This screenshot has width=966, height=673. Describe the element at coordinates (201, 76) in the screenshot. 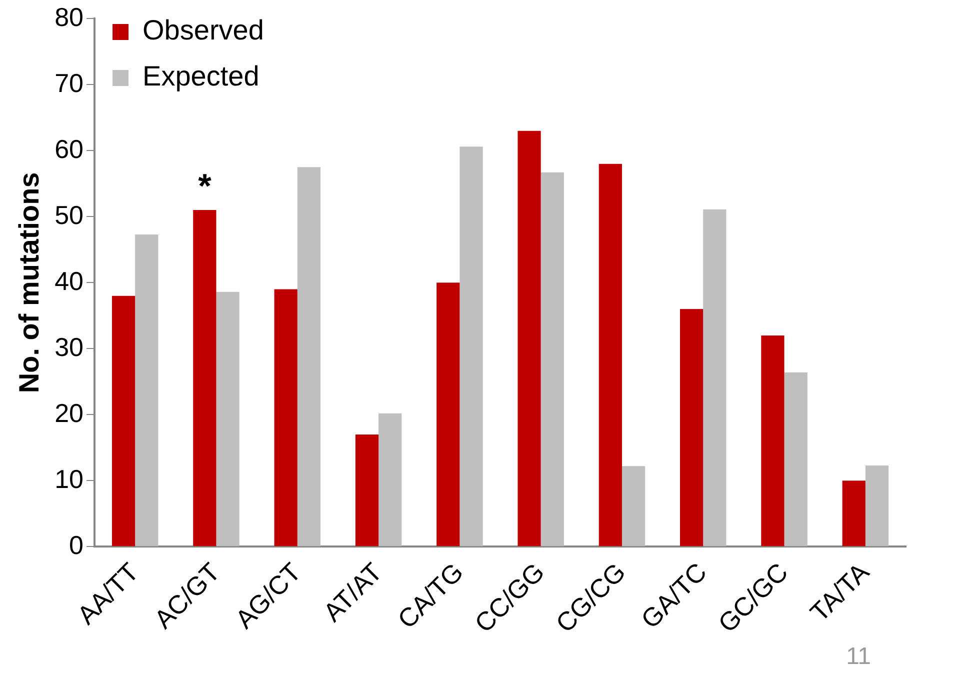

I see `legend-label: Expected` at that location.